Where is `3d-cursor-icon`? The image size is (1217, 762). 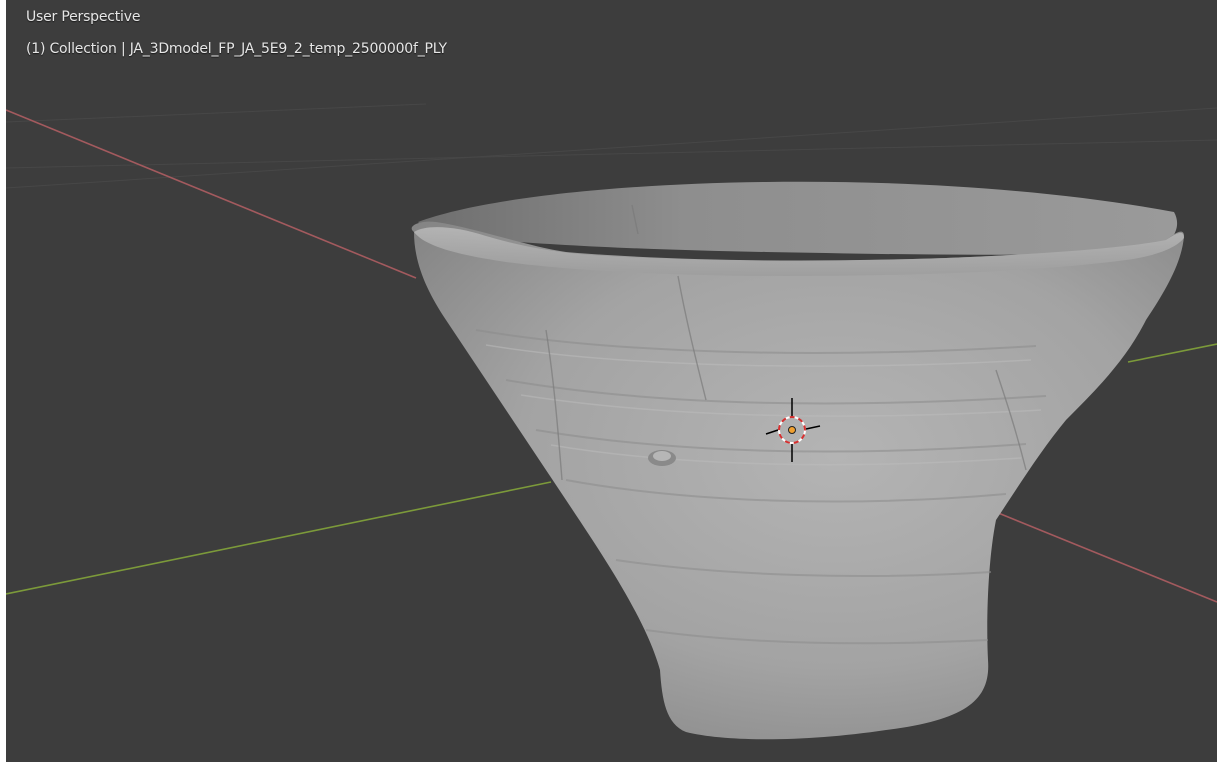 3d-cursor-icon is located at coordinates (793, 430).